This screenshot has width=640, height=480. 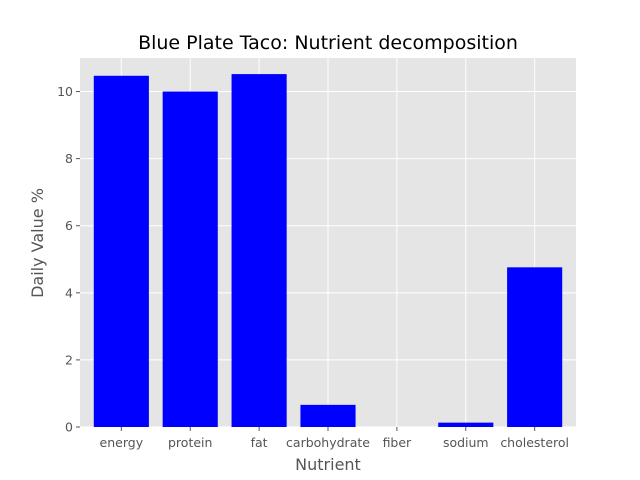 I want to click on y-axis-ticks: 0 2 4 6 8 10, so click(x=68, y=259).